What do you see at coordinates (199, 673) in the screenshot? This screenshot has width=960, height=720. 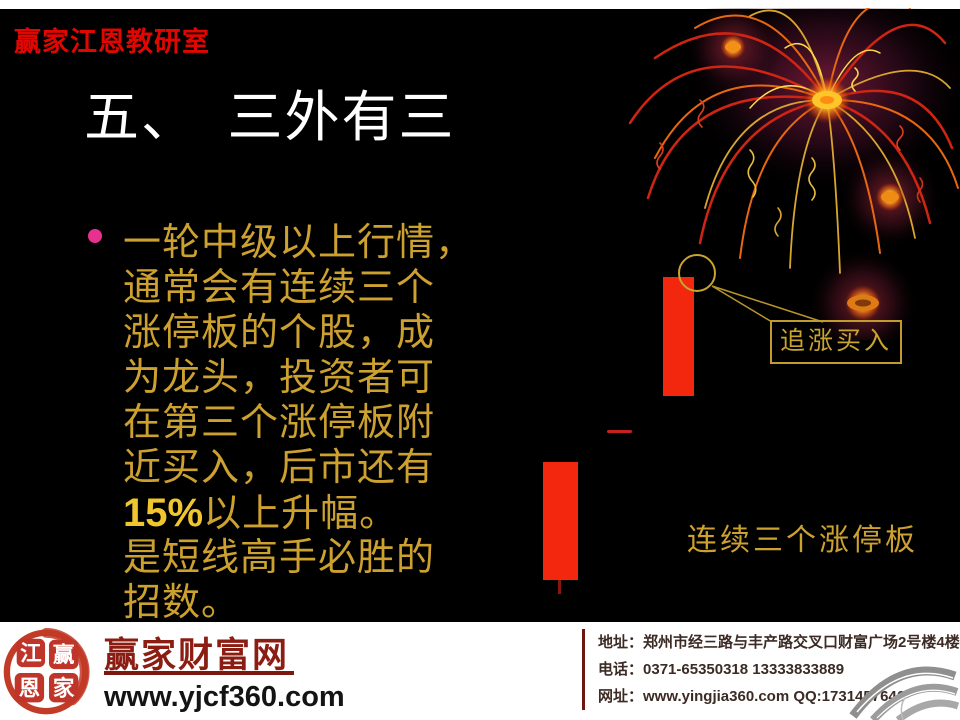 I see `brand-underline` at bounding box center [199, 673].